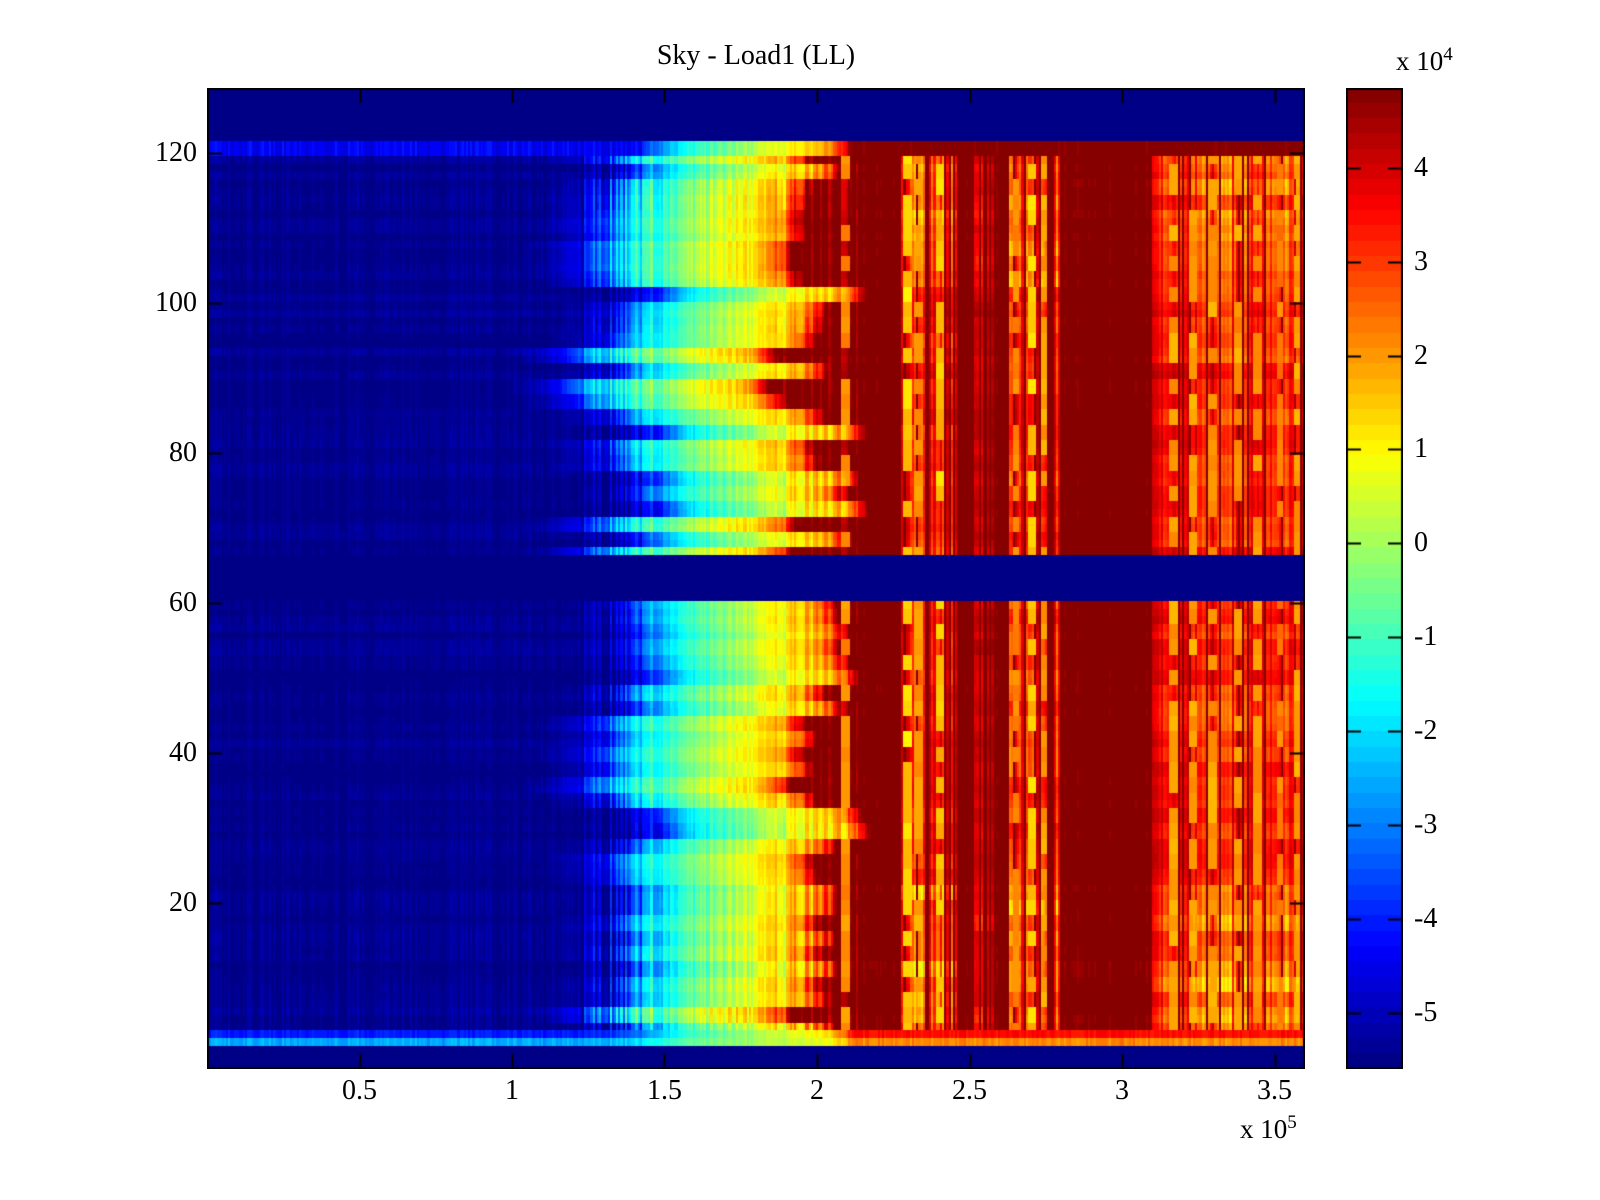 This screenshot has height=1200, width=1600. Describe the element at coordinates (1122, 1090) in the screenshot. I see `x-tick-label: 3` at that location.